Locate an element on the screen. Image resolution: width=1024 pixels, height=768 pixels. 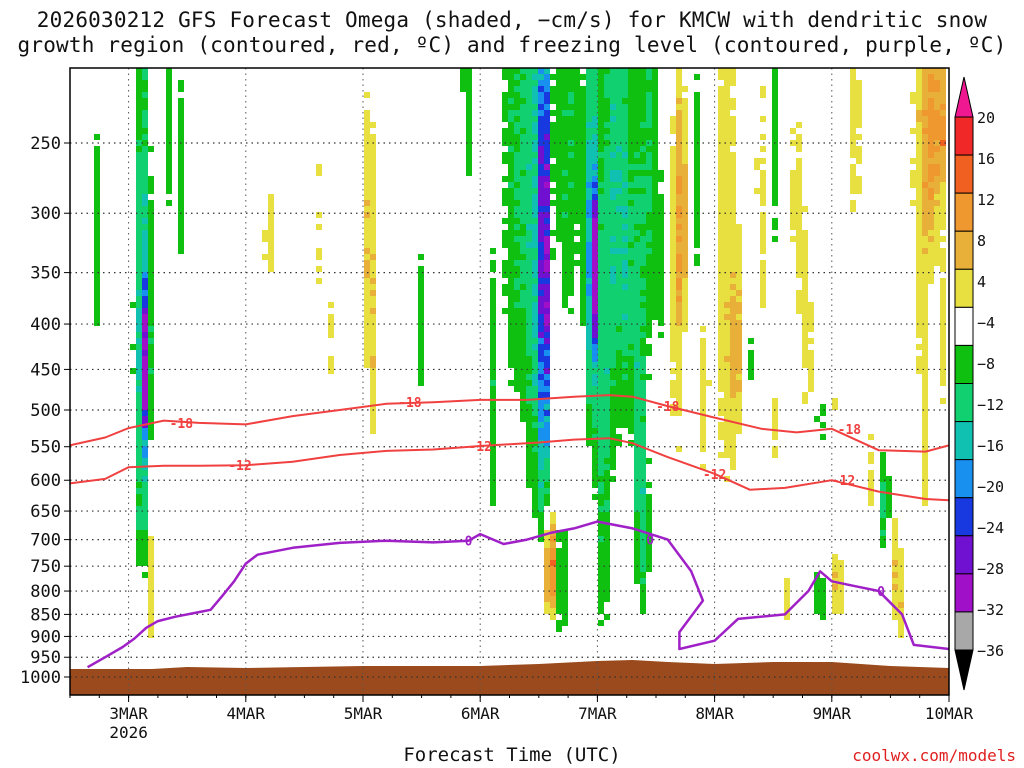
x-tick-label: 5MAR is located at coordinates (363, 713).